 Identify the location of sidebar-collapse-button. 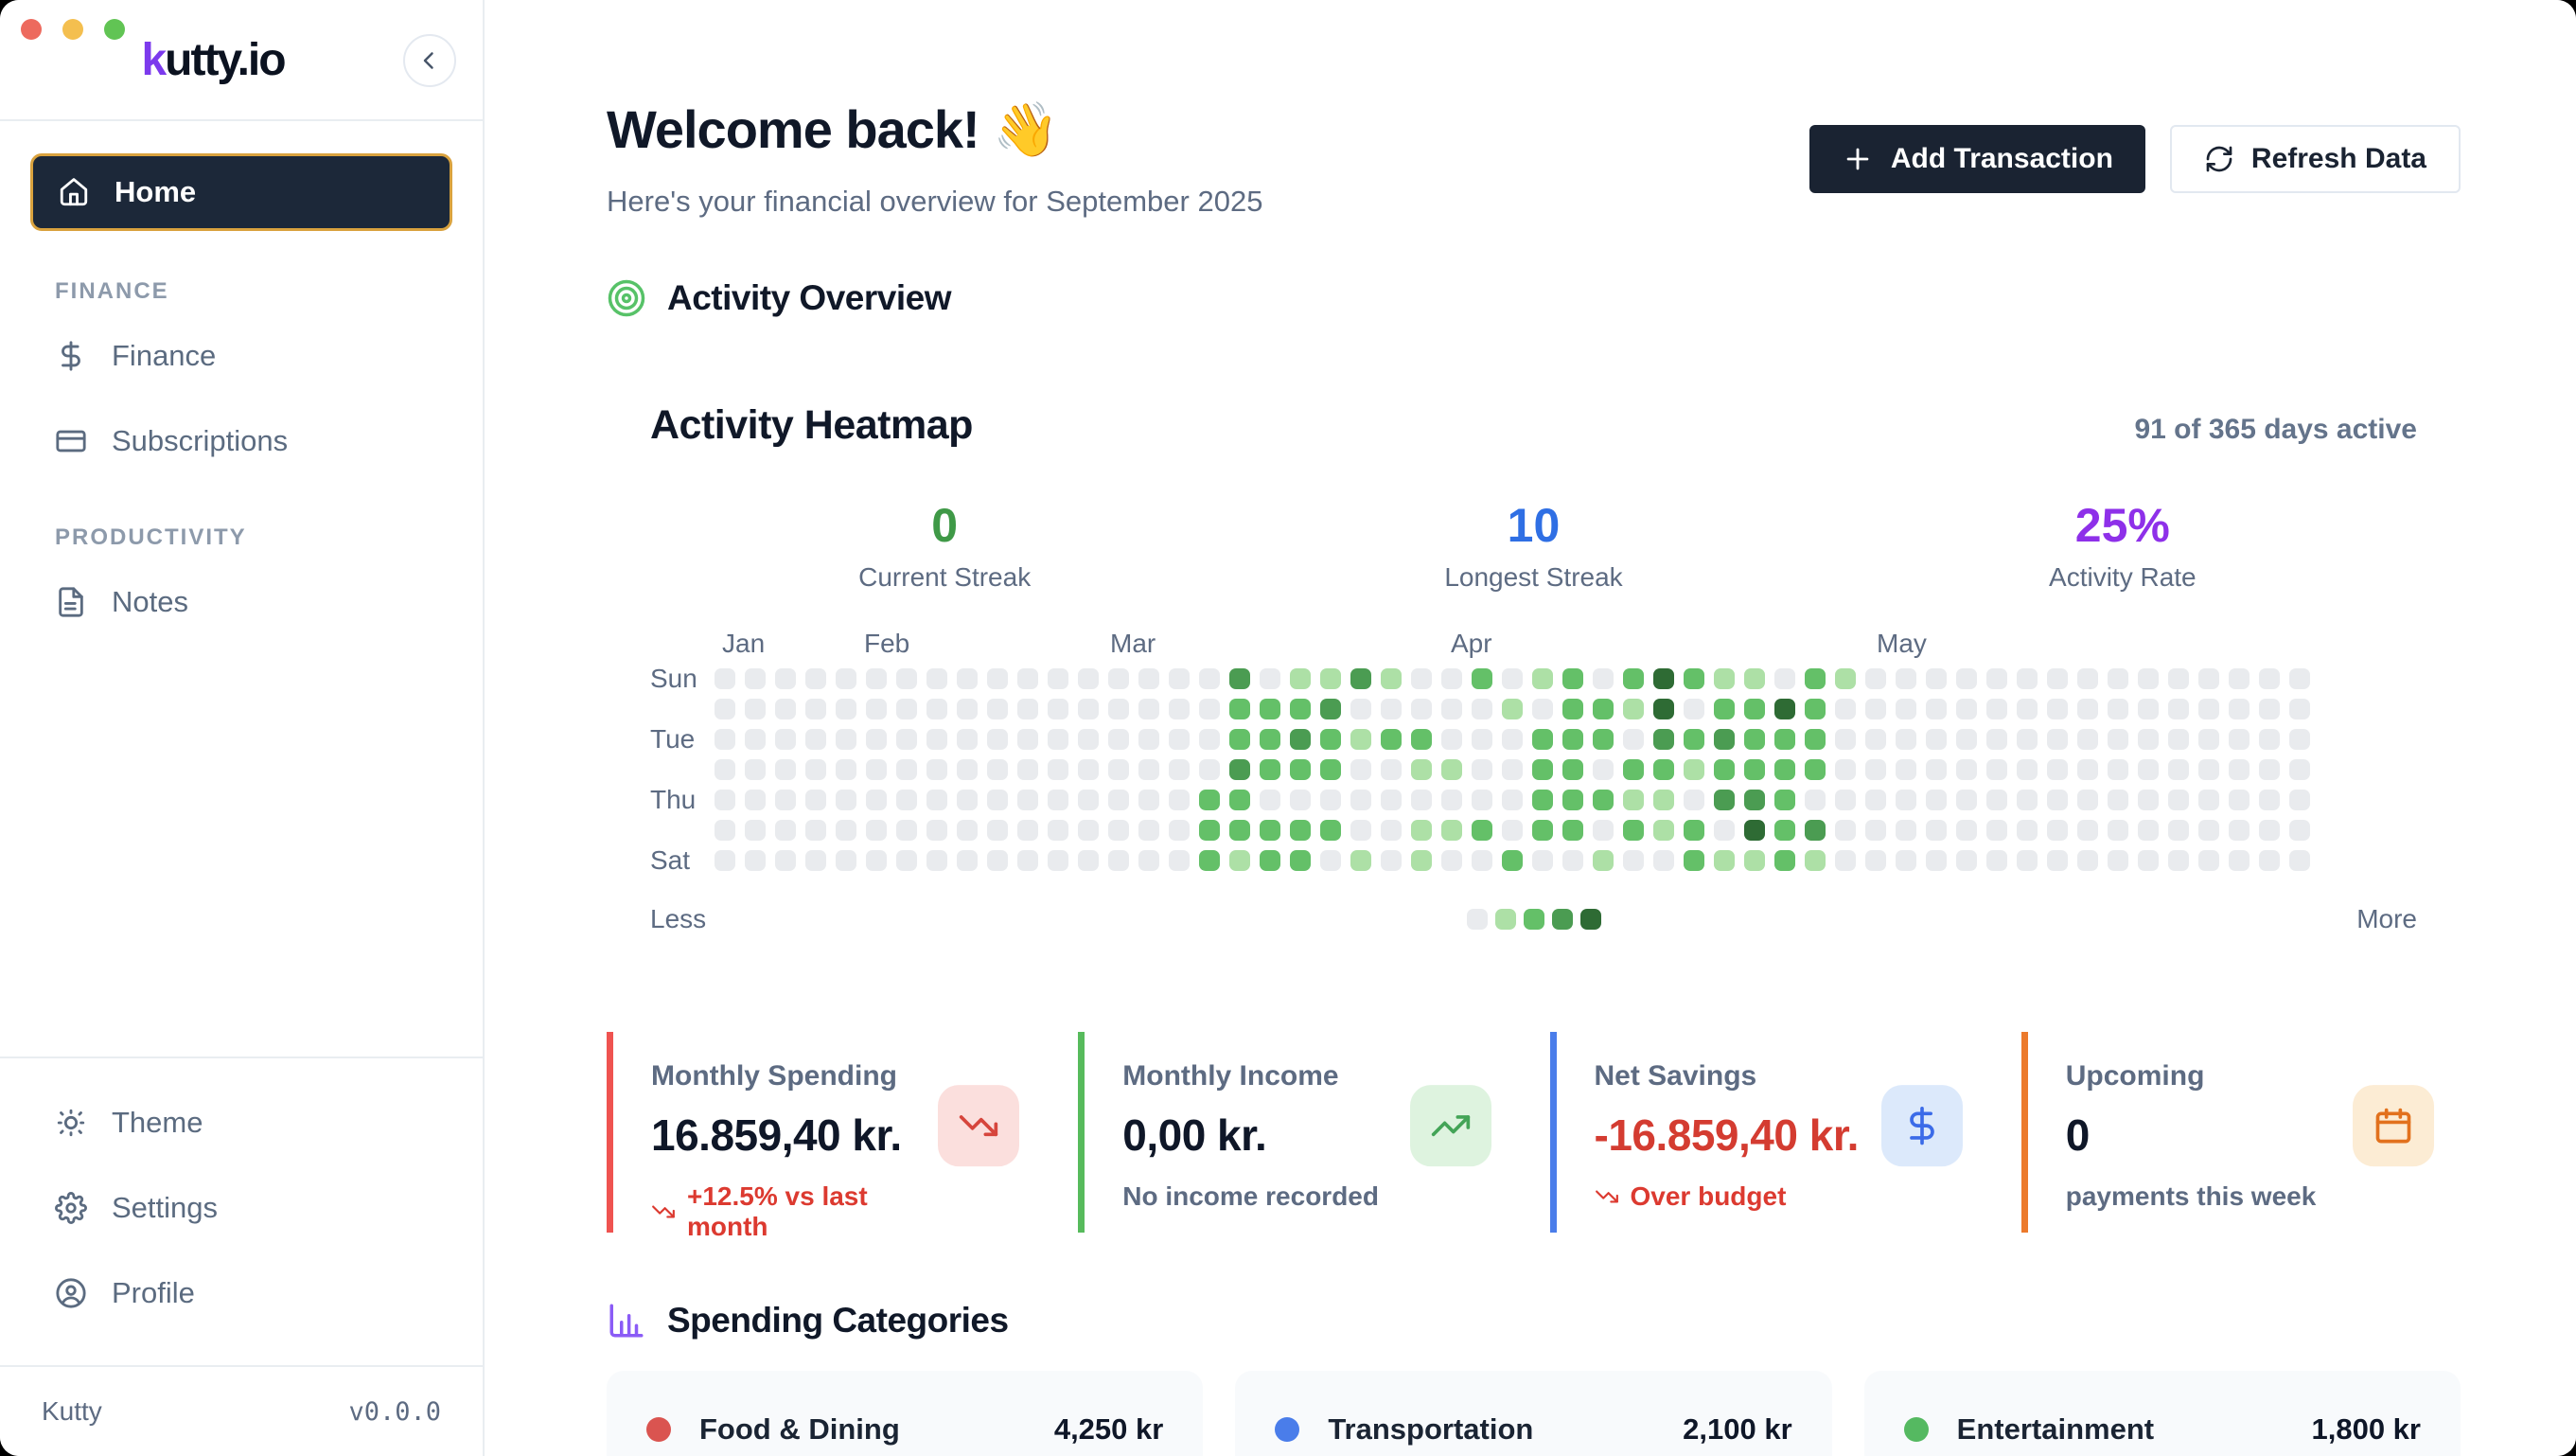
(429, 60).